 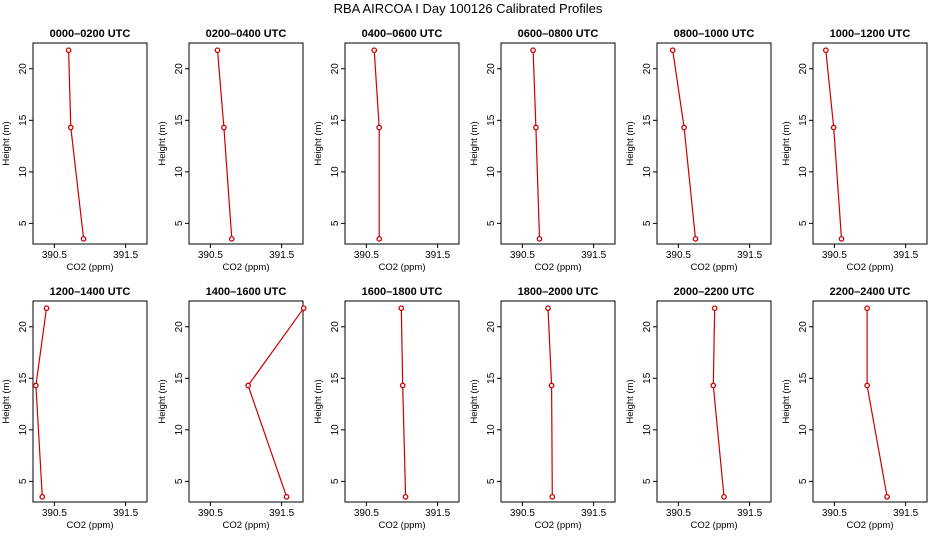 What do you see at coordinates (870, 292) in the screenshot?
I see `panel-title: 2200–2400 UTC` at bounding box center [870, 292].